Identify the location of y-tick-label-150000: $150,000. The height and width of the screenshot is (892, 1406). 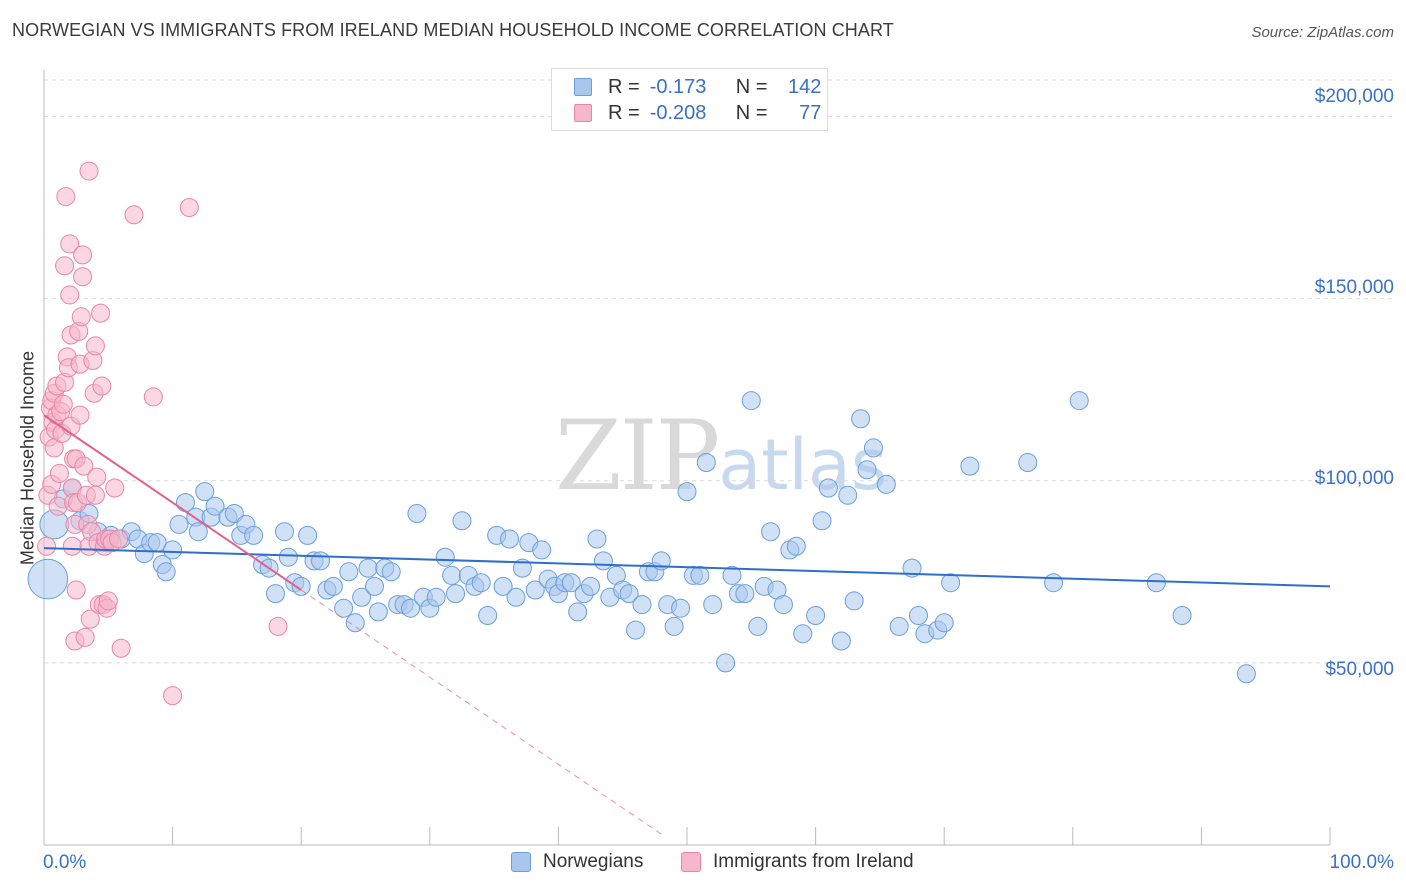
(1354, 287).